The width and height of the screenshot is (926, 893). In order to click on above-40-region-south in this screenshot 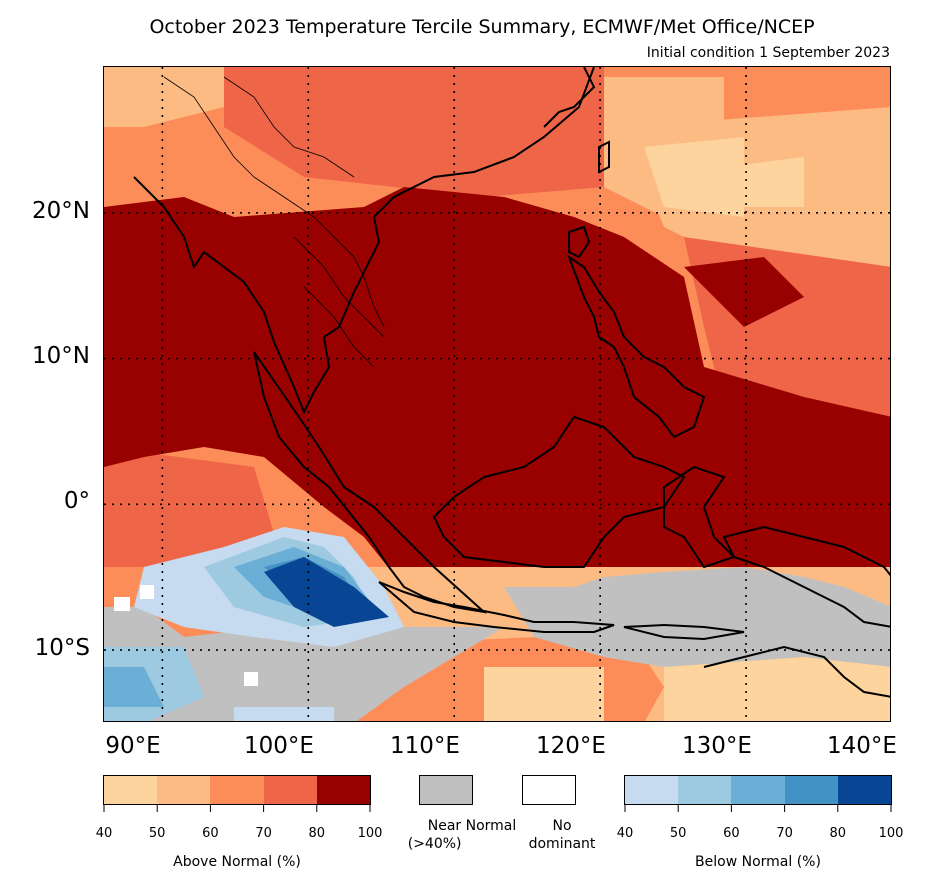, I will do `click(544, 694)`.